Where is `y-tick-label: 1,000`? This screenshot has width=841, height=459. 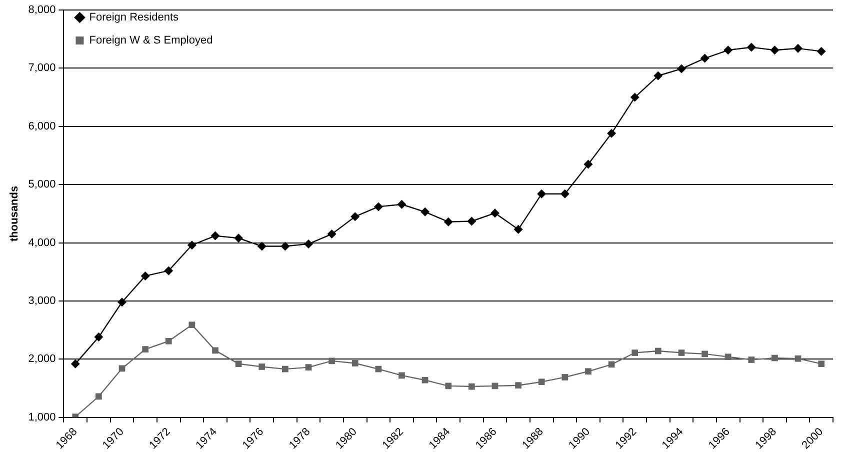 y-tick-label: 1,000 is located at coordinates (42, 417).